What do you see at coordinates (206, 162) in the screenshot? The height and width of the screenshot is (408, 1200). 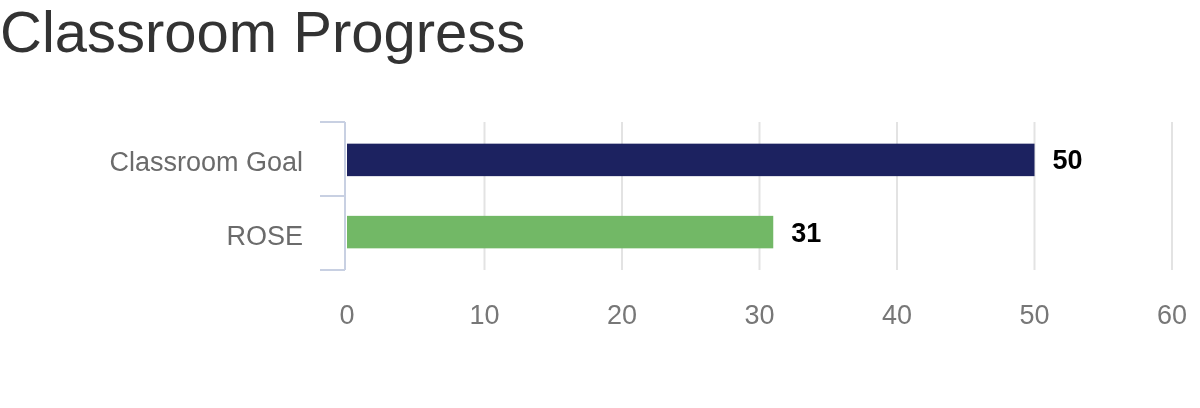 I see `y-tick-label: Classroom Goal` at bounding box center [206, 162].